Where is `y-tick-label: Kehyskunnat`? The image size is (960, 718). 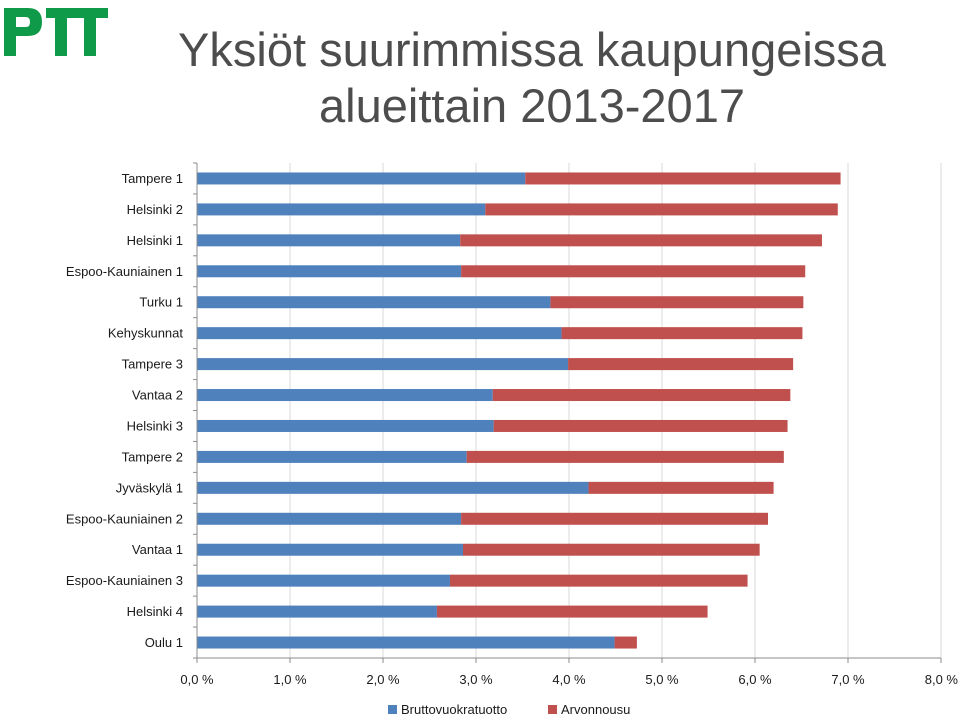
y-tick-label: Kehyskunnat is located at coordinates (146, 333).